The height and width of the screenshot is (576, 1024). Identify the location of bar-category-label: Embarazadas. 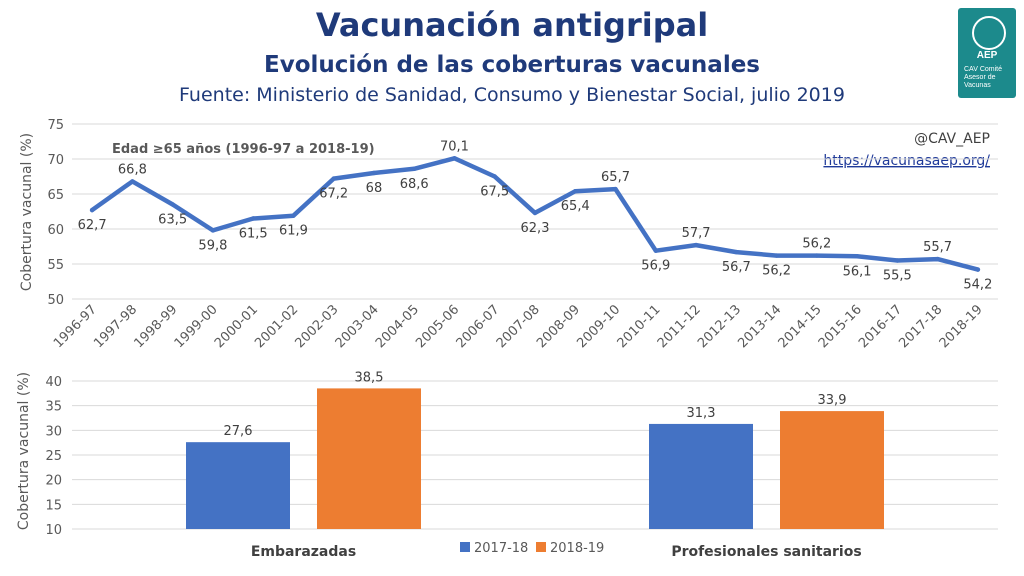
(303, 552).